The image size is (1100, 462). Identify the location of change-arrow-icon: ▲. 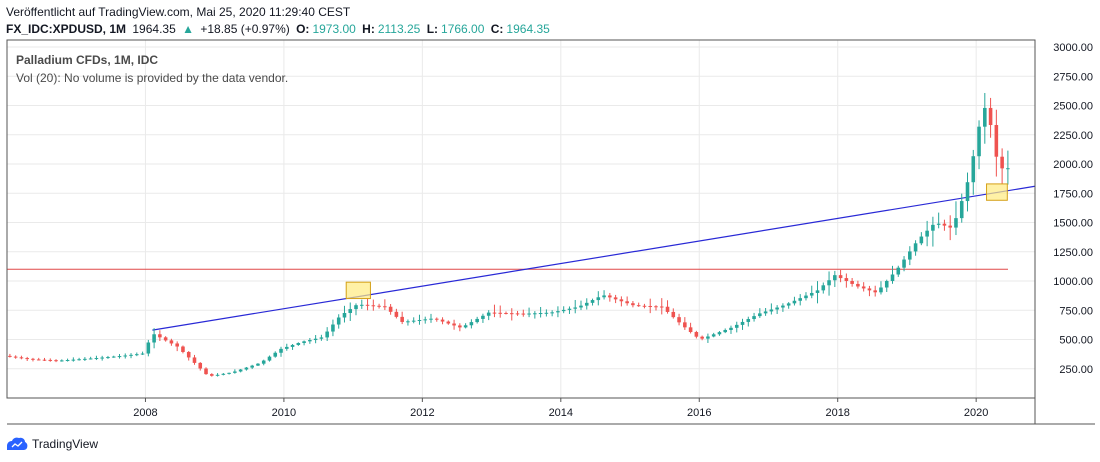
(188, 29).